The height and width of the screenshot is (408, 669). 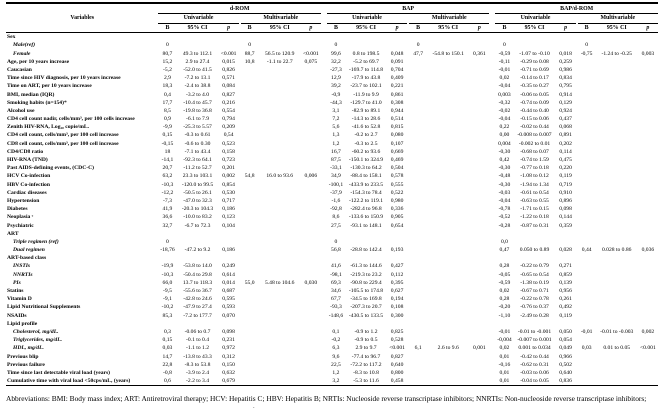 What do you see at coordinates (167, 266) in the screenshot?
I see `value-cell: -19,9` at bounding box center [167, 266].